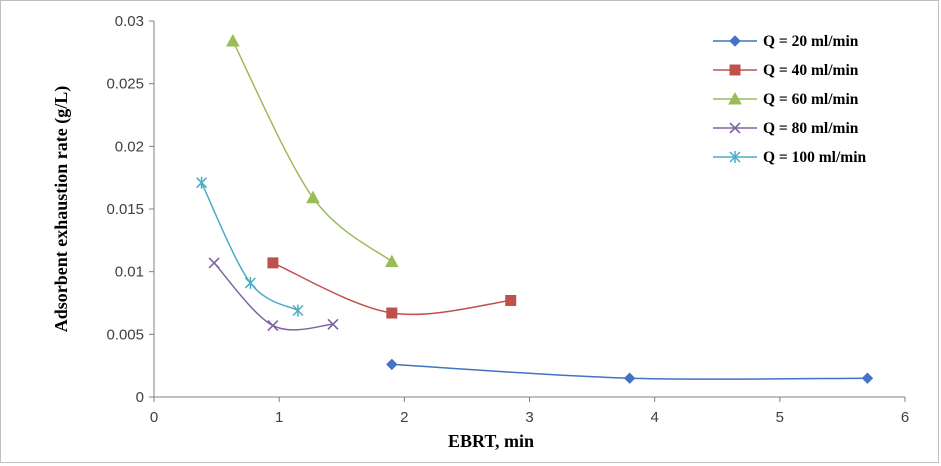  I want to click on series-4-line, so click(273, 296).